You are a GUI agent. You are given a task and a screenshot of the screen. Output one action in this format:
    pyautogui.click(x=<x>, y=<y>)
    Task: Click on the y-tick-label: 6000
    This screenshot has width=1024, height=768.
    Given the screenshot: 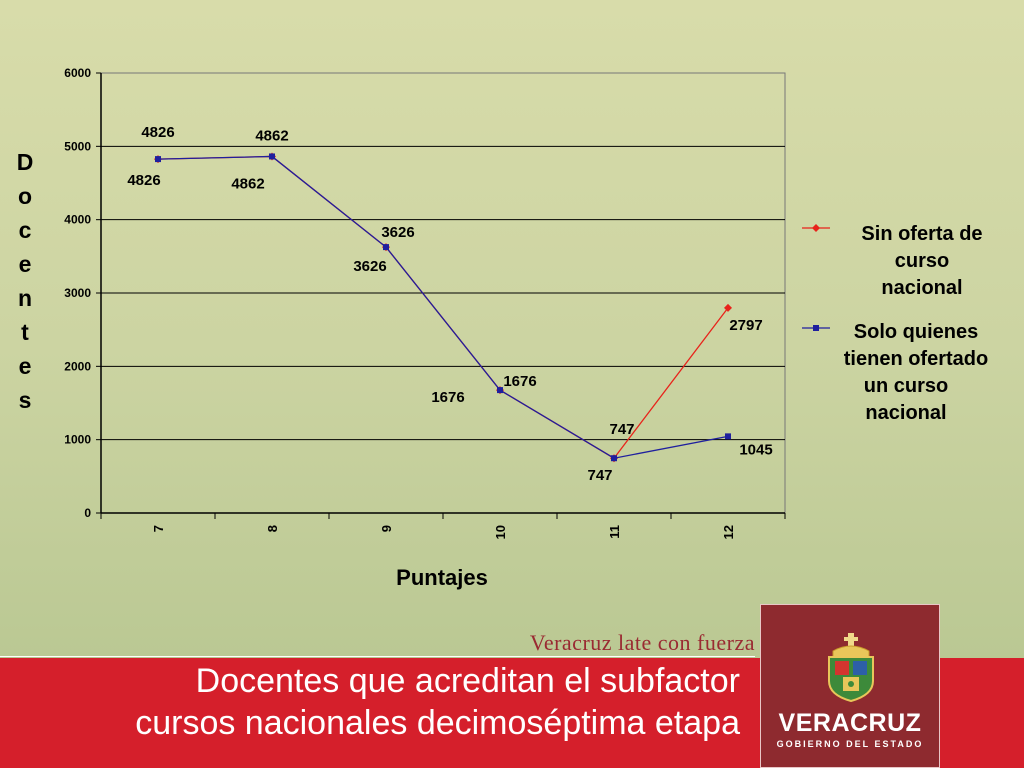 What is the action you would take?
    pyautogui.click(x=77, y=73)
    